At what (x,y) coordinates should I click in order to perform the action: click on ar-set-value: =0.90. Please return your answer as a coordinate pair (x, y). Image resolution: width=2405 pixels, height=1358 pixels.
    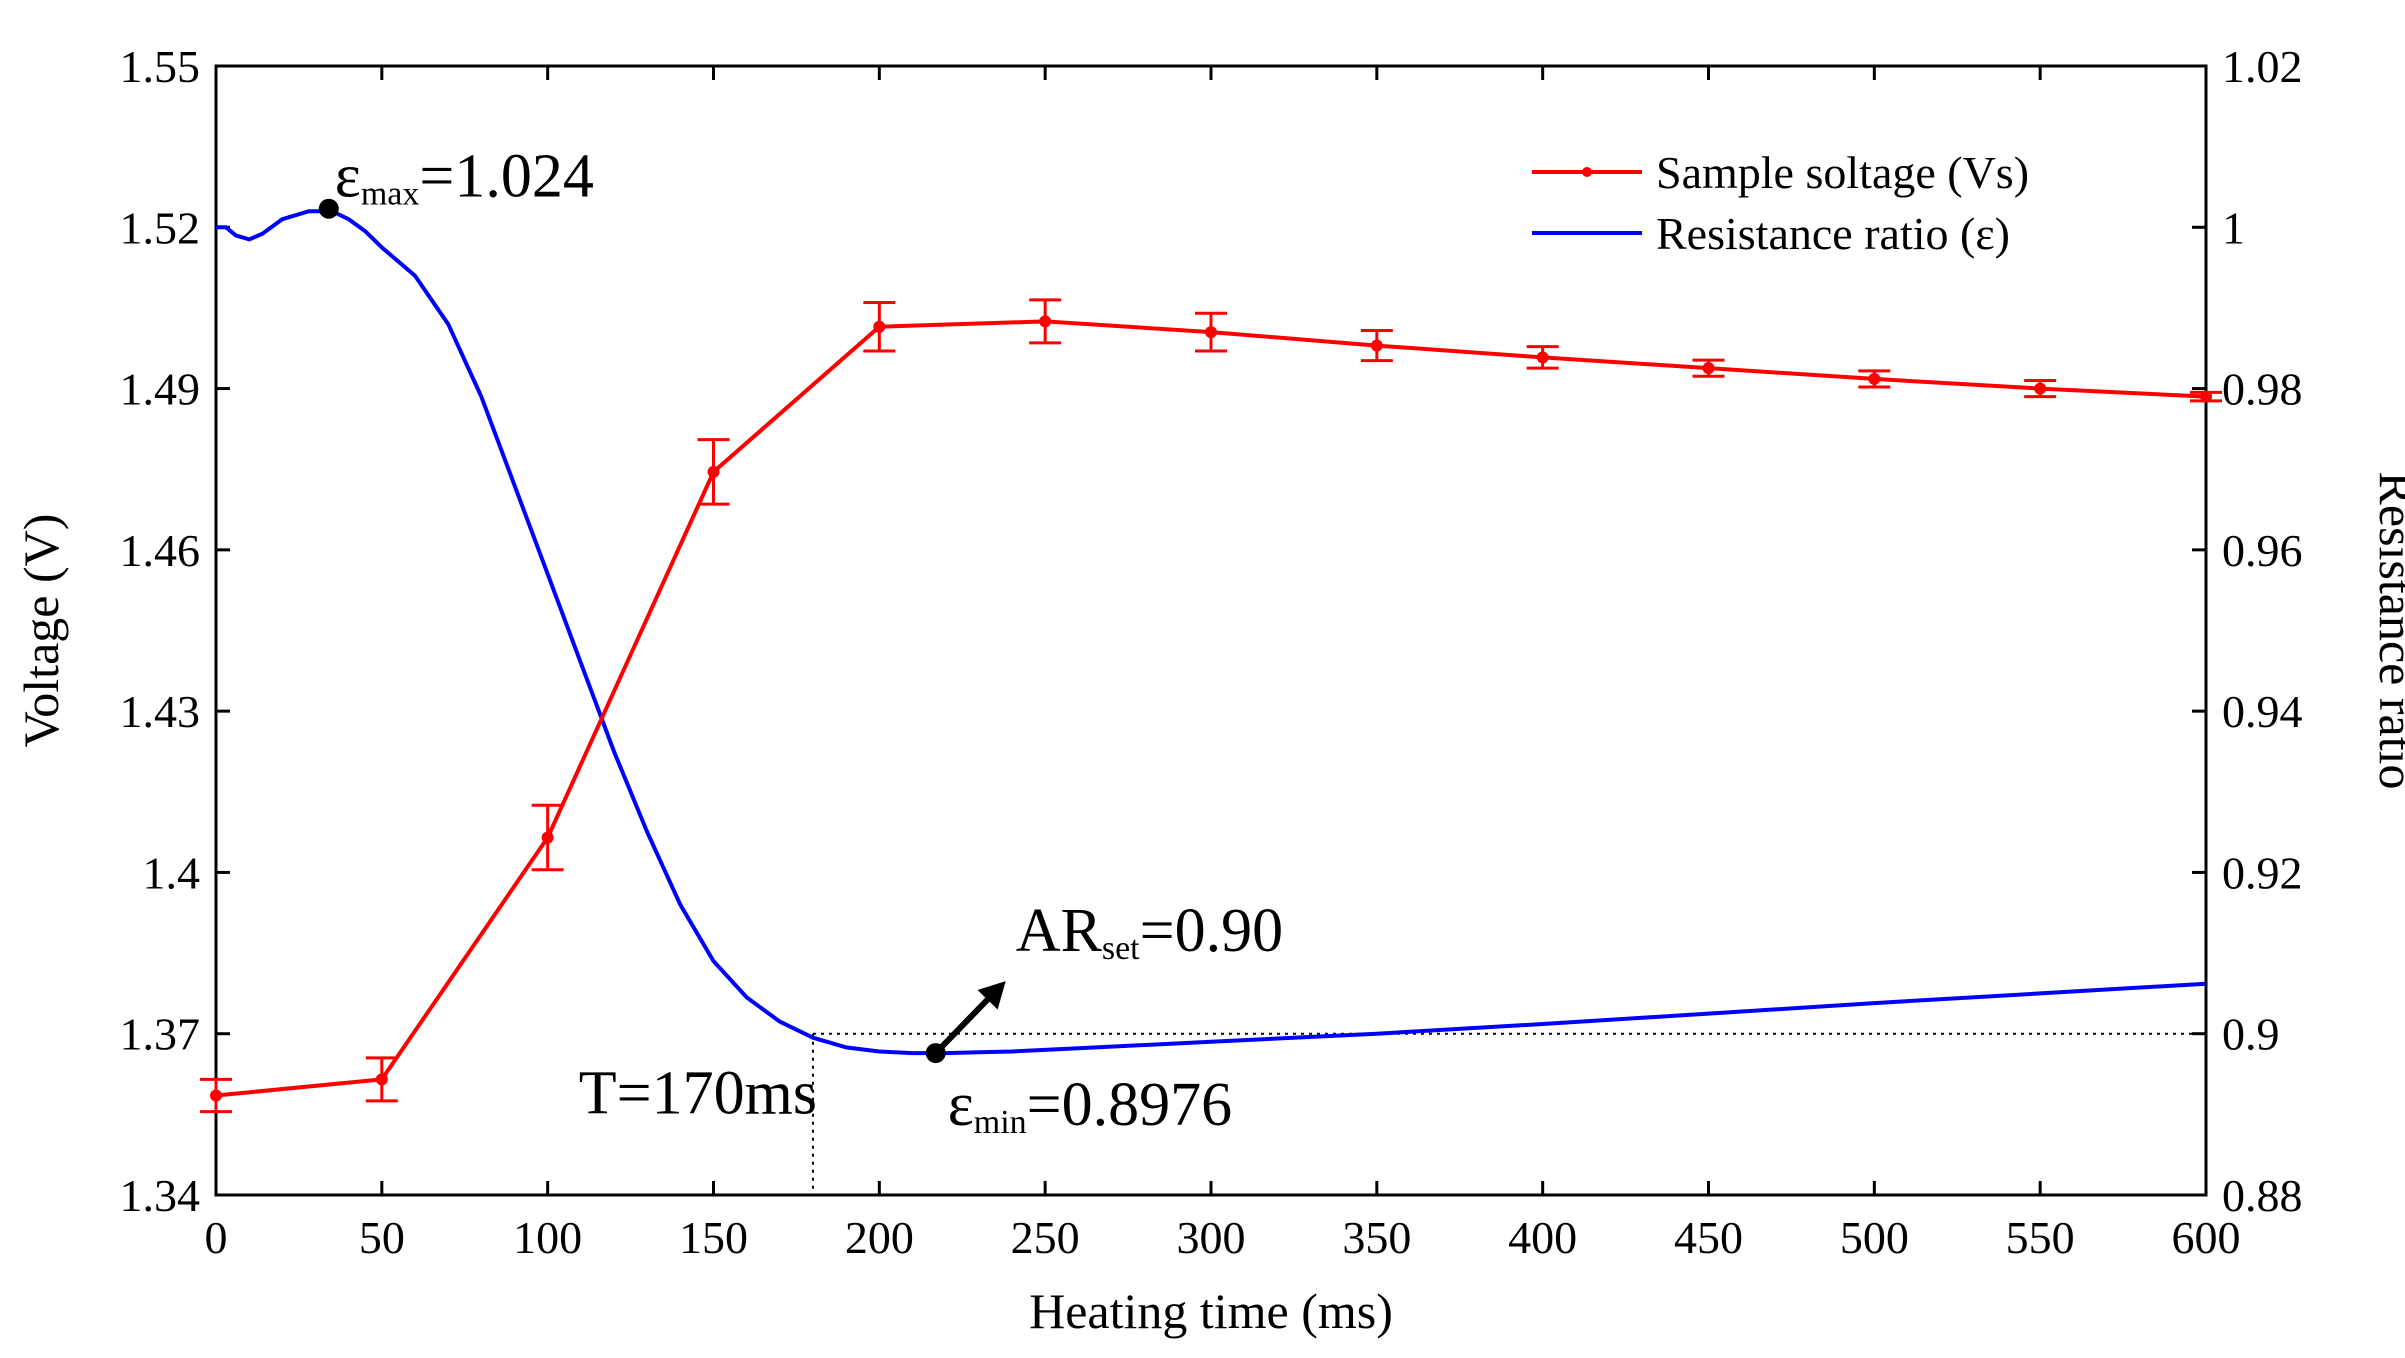
    Looking at the image, I should click on (1211, 931).